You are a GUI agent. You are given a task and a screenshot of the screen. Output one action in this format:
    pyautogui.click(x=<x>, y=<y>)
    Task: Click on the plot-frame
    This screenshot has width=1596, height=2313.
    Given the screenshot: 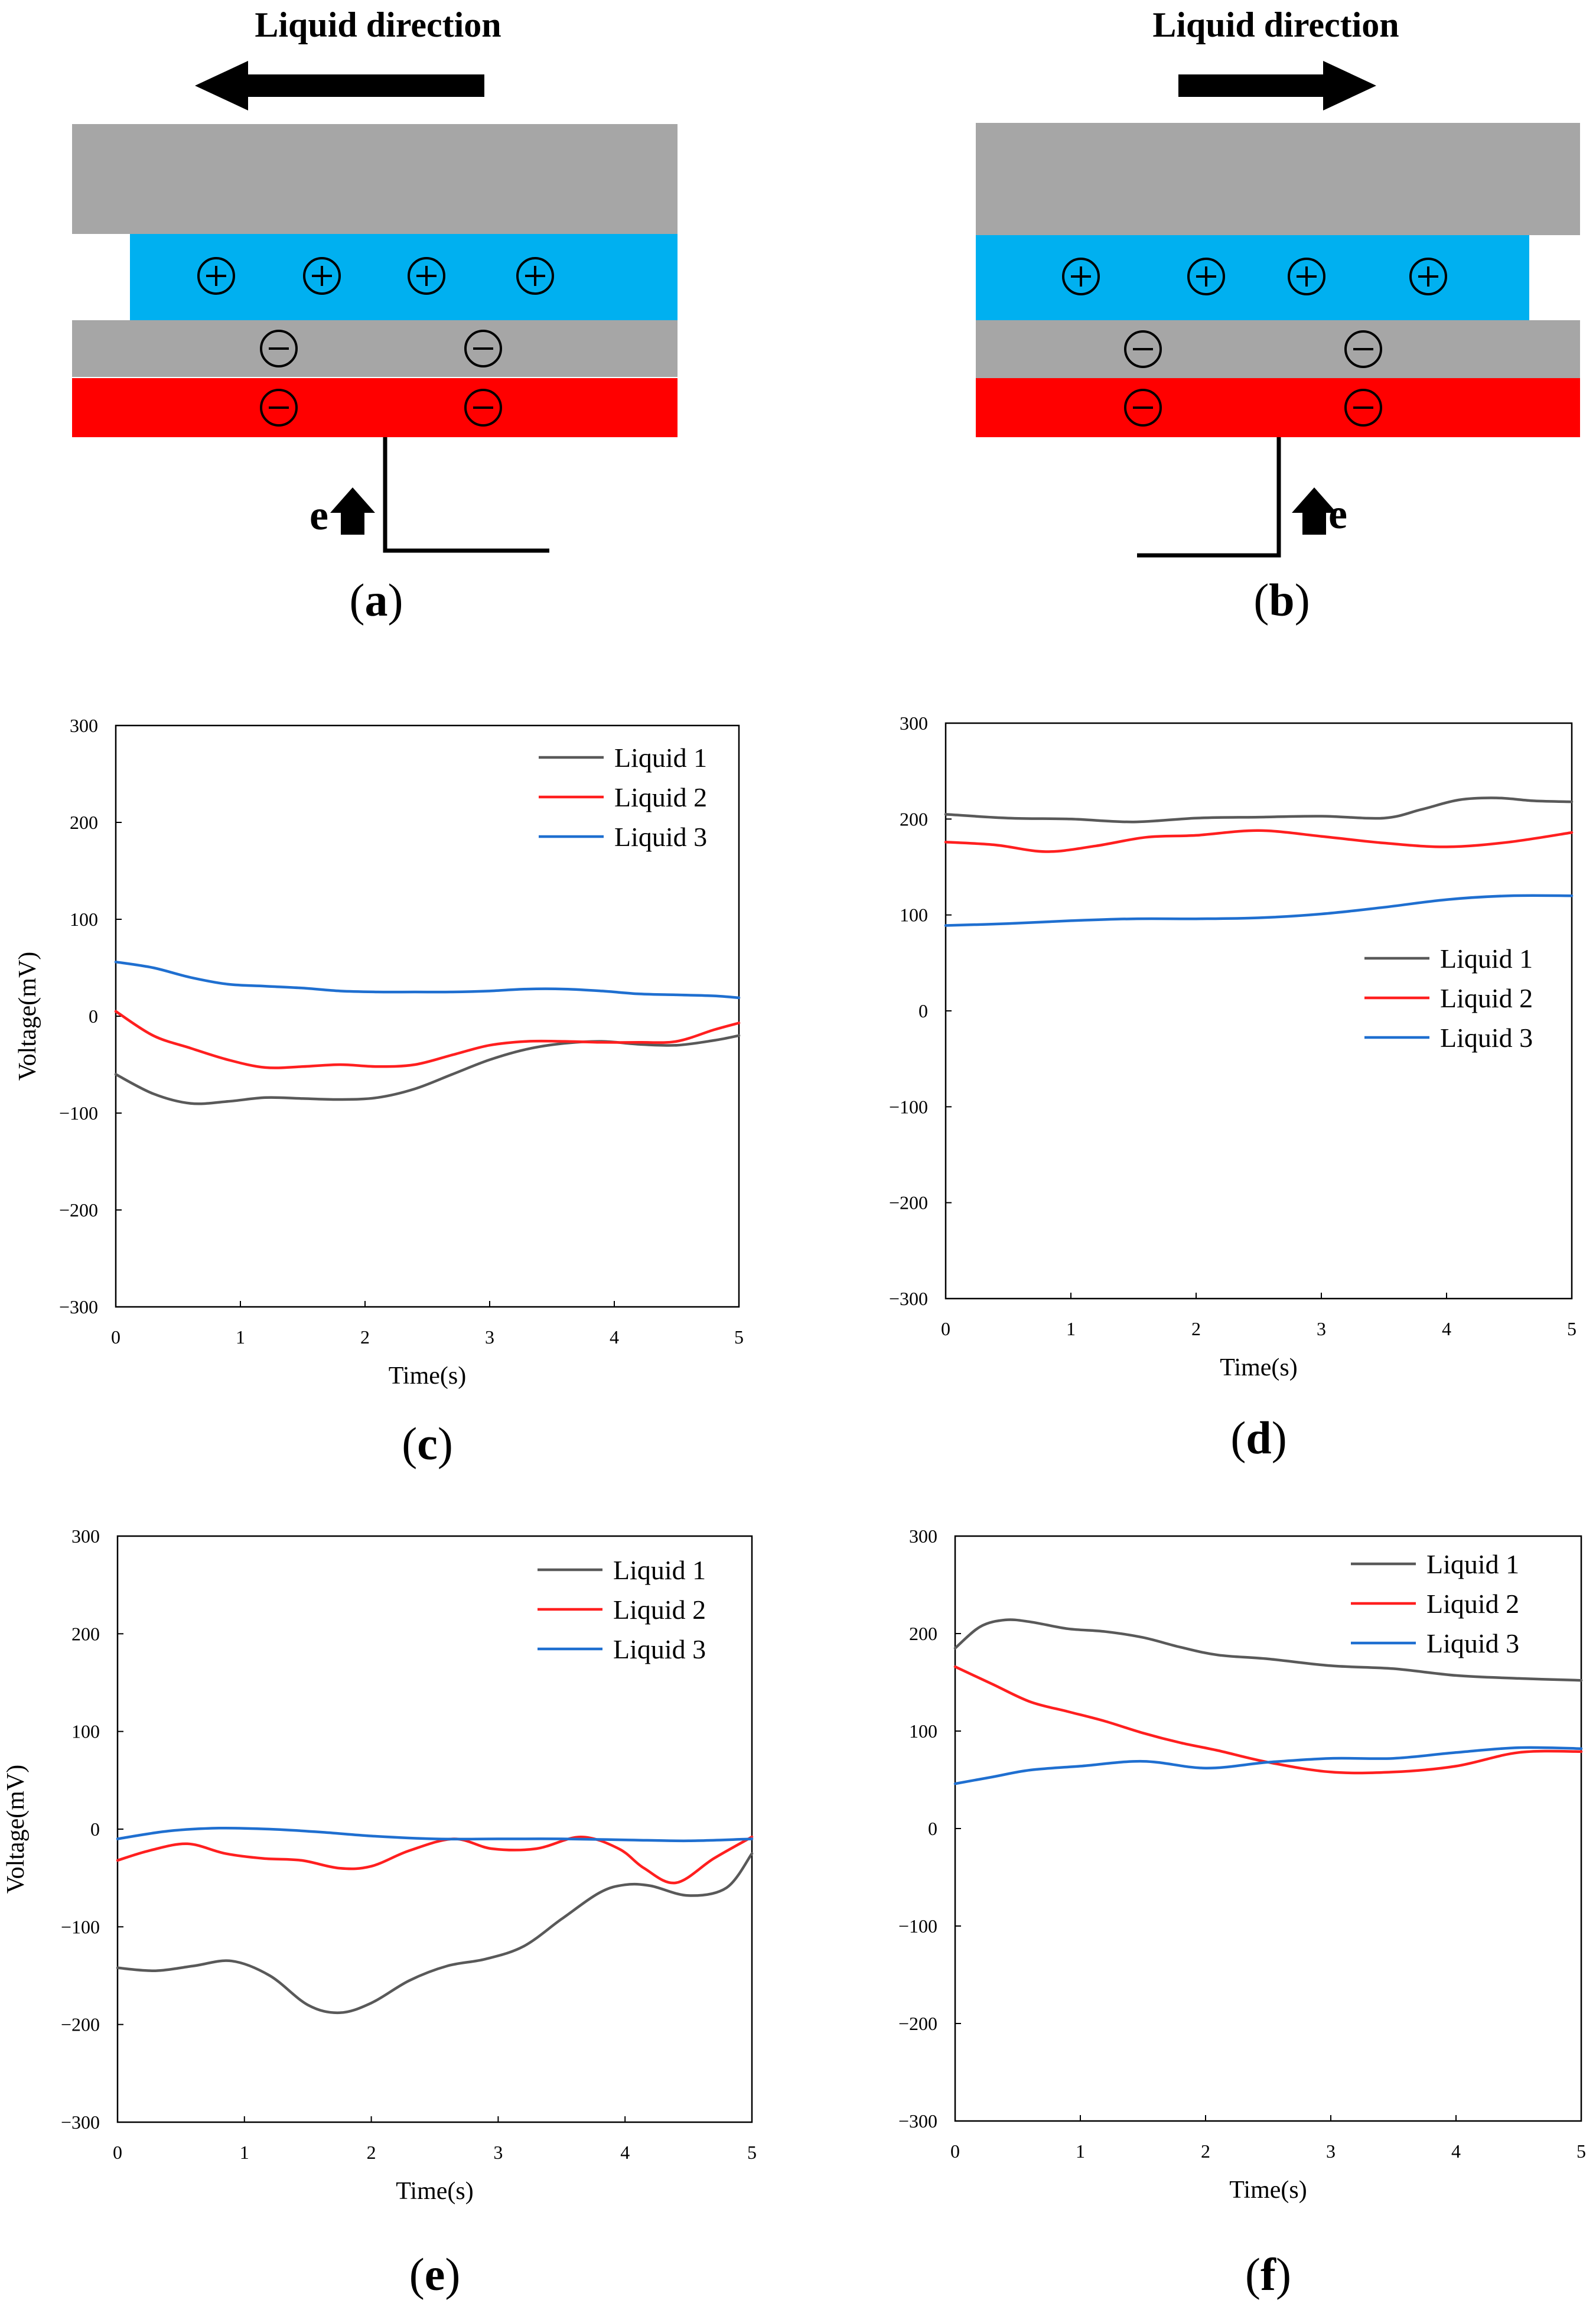 What is the action you would take?
    pyautogui.click(x=427, y=1016)
    